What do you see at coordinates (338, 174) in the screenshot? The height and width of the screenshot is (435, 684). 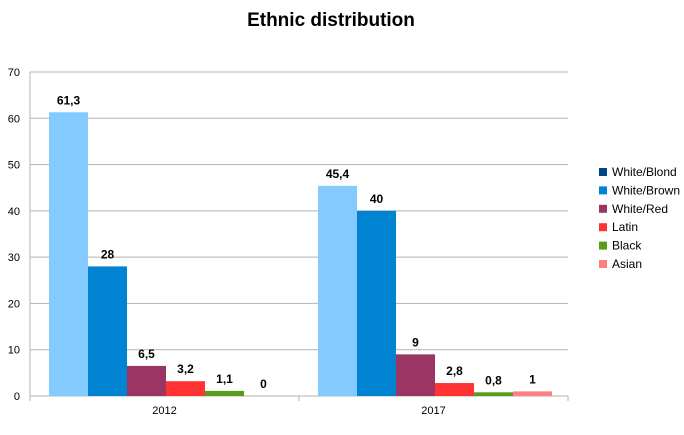 I see `data-label-white-blond-2017: 45,4` at bounding box center [338, 174].